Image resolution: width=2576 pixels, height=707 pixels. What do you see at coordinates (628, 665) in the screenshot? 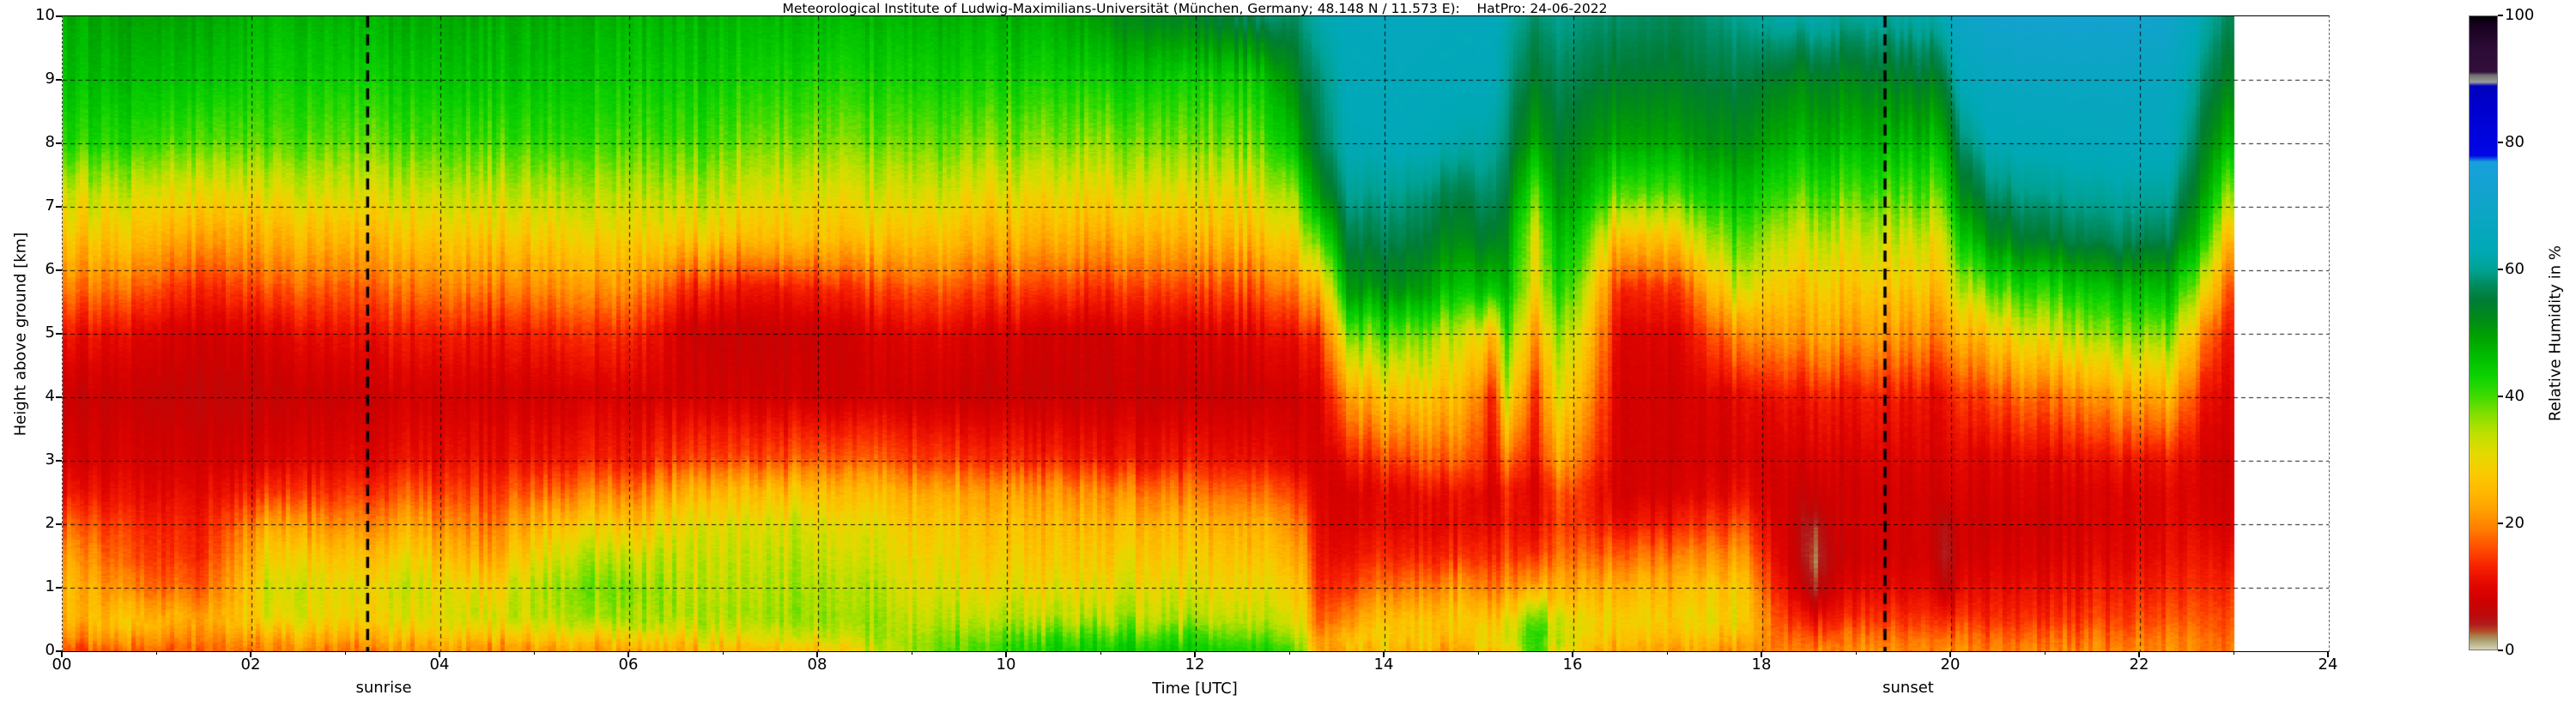
I see `x-tick-label: 06` at bounding box center [628, 665].